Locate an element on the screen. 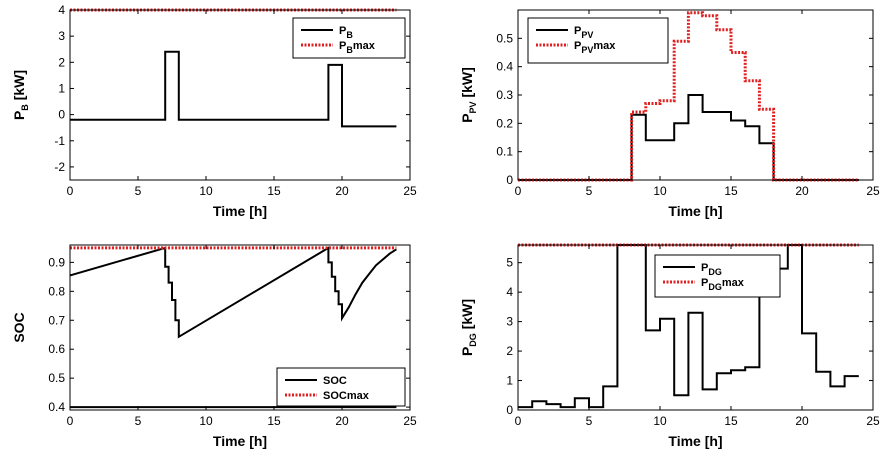 The width and height of the screenshot is (882, 461). y-tick-label-soc-5: 0.9 is located at coordinates (56, 262).